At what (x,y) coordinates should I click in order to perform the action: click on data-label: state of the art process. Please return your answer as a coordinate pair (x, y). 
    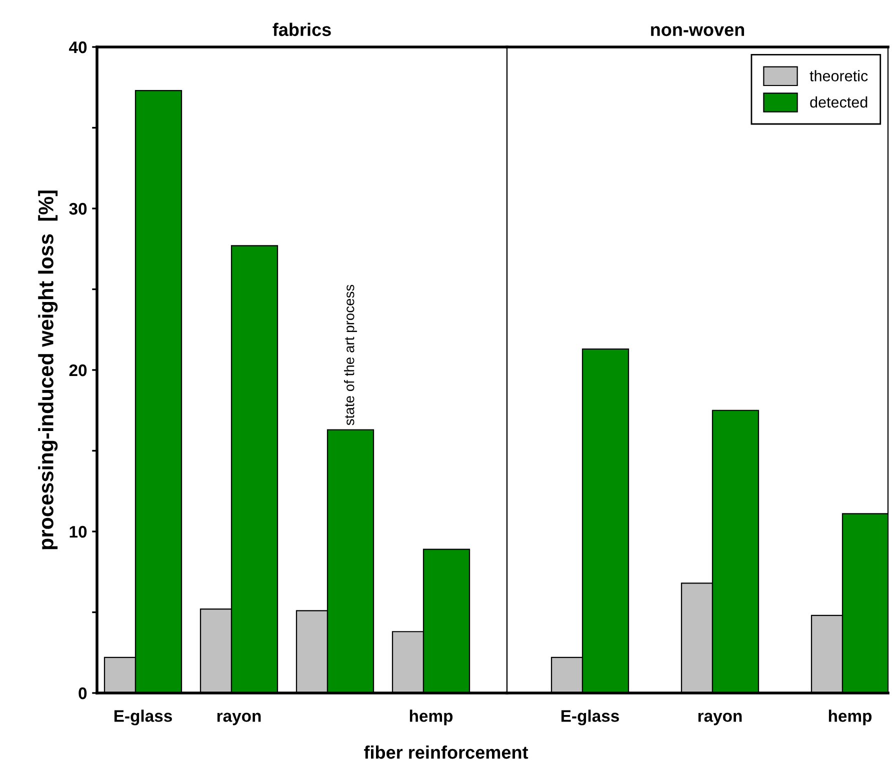
    Looking at the image, I should click on (350, 355).